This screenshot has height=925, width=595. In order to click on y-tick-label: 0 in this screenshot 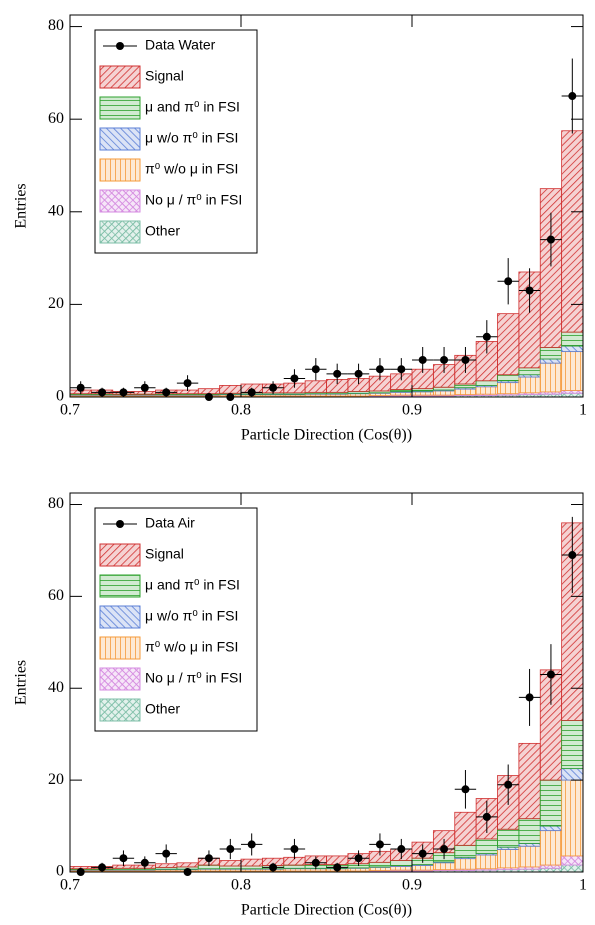, I will do `click(60, 396)`.